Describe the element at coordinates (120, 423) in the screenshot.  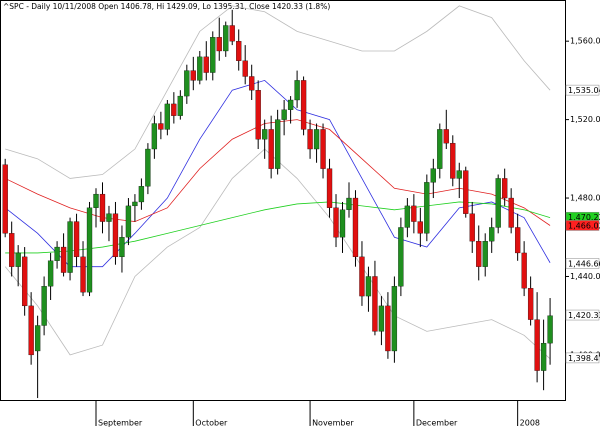
I see `x-tick-label: September` at that location.